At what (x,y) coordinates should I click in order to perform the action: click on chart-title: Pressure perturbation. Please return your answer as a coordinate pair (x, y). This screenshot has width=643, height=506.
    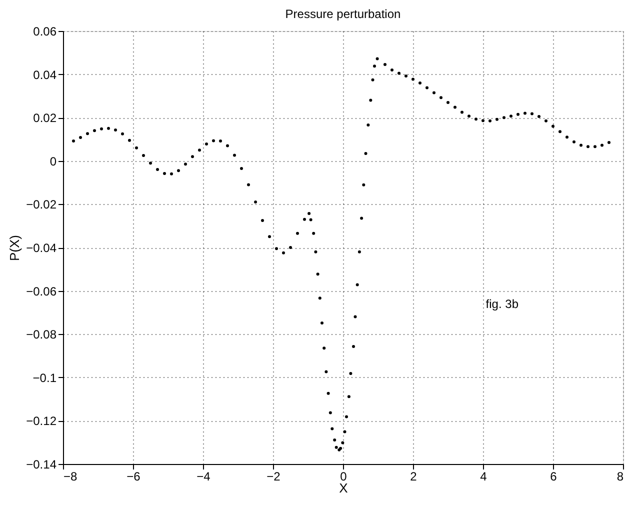
    Looking at the image, I should click on (343, 14).